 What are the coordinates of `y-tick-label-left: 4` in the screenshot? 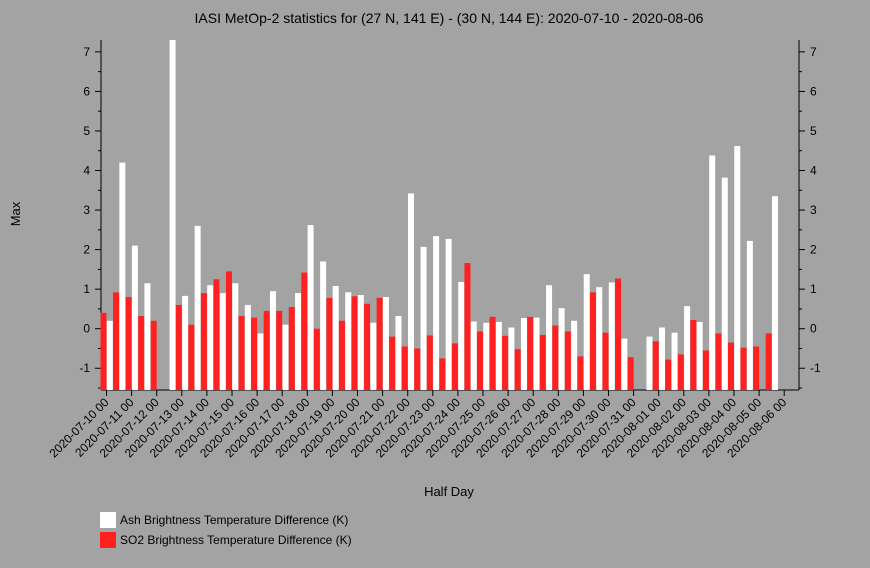 It's located at (86, 171).